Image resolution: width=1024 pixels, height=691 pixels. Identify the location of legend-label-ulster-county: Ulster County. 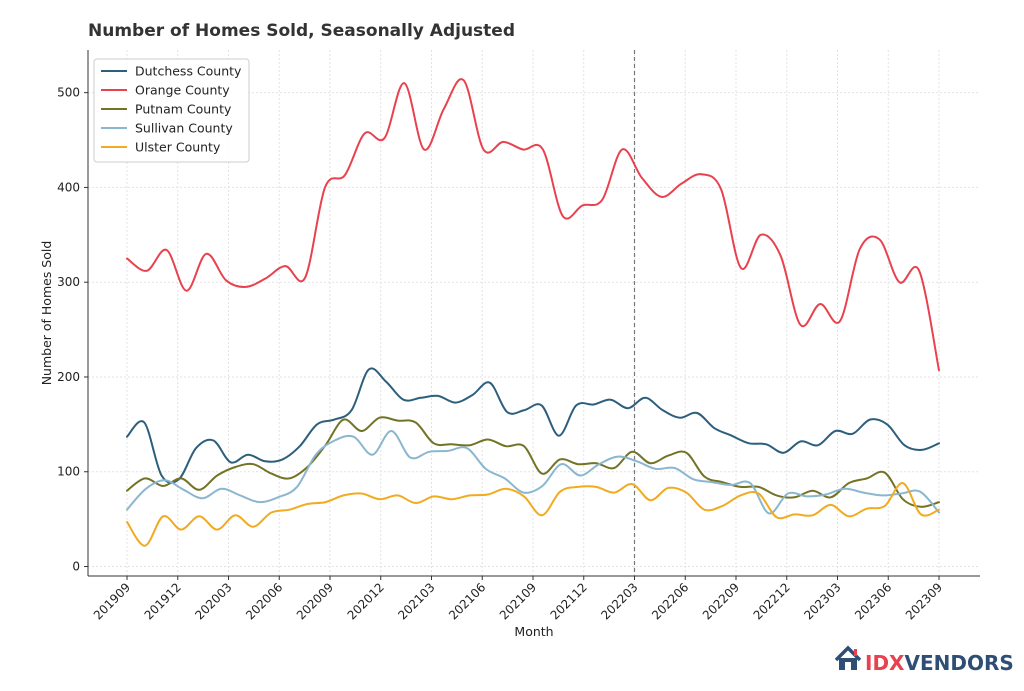
(178, 147).